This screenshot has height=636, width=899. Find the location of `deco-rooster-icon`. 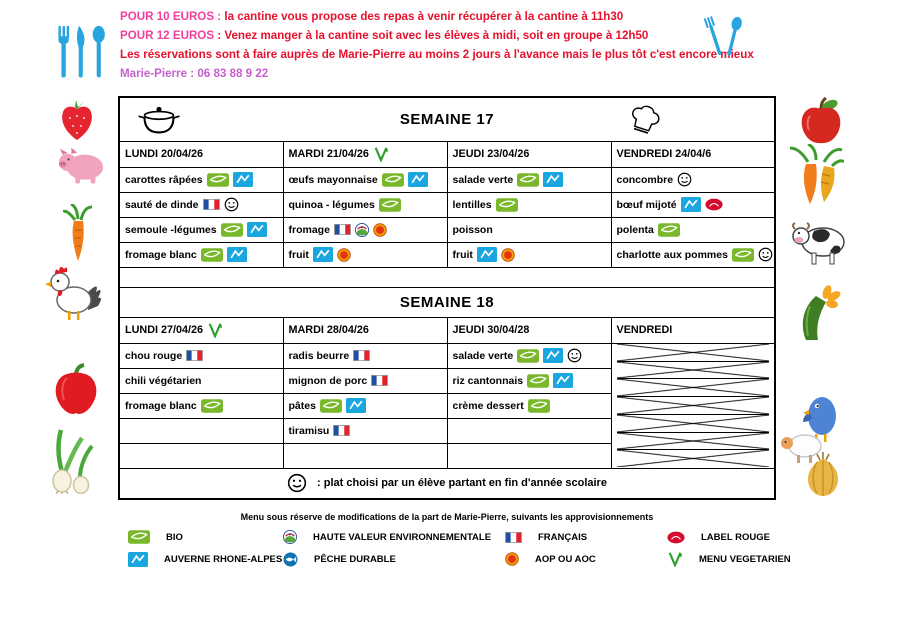

deco-rooster-icon is located at coordinates (73, 291).